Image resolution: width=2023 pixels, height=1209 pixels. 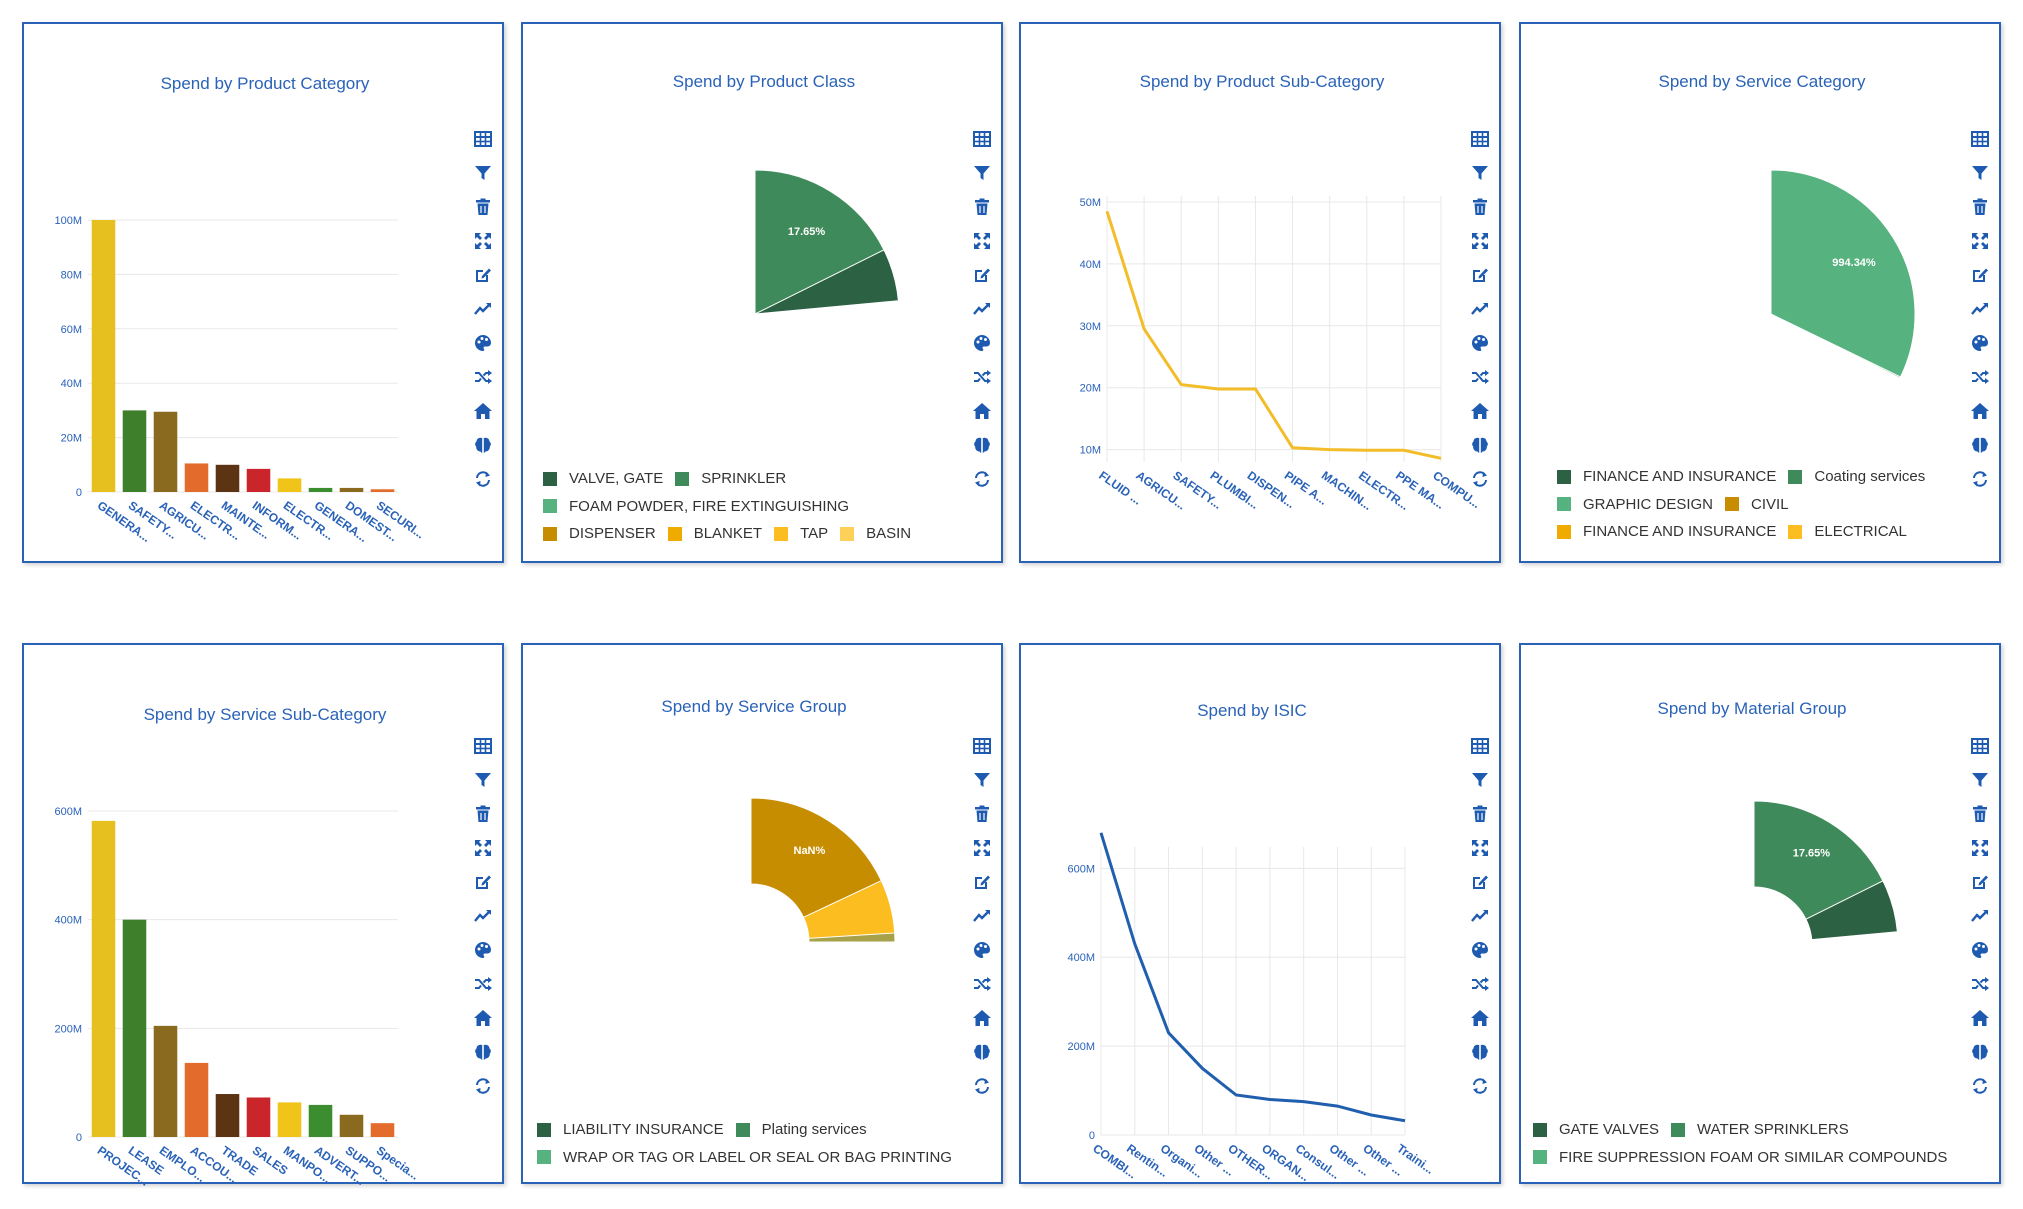 I want to click on legend-item: SPRINKLER, so click(x=730, y=478).